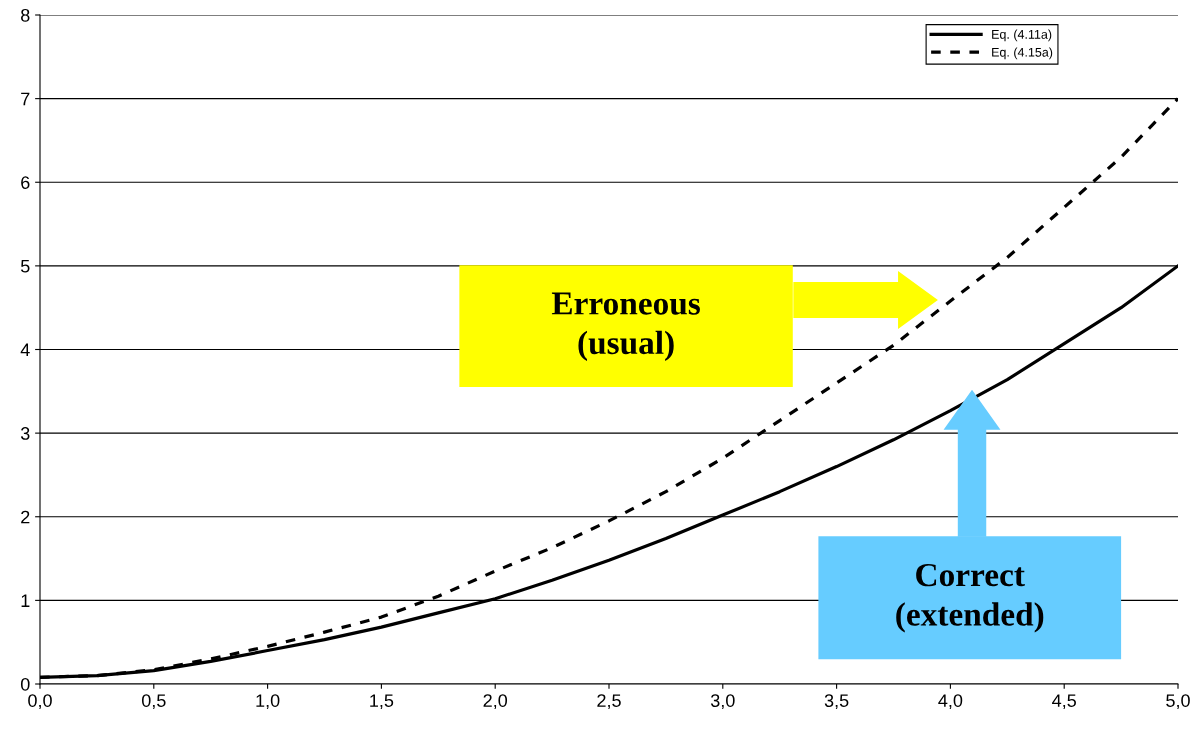 This screenshot has width=1197, height=731. I want to click on y-tick-label: 0, so click(25, 684).